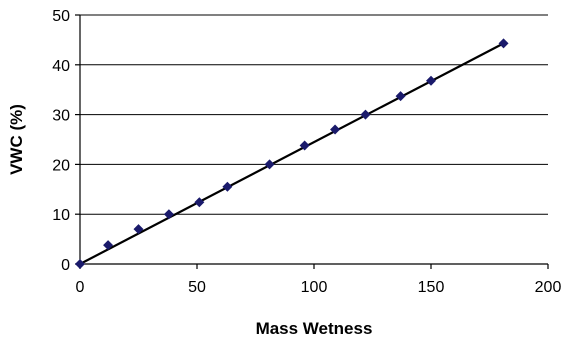 The height and width of the screenshot is (341, 574). I want to click on y-tick-label: 10, so click(61, 215).